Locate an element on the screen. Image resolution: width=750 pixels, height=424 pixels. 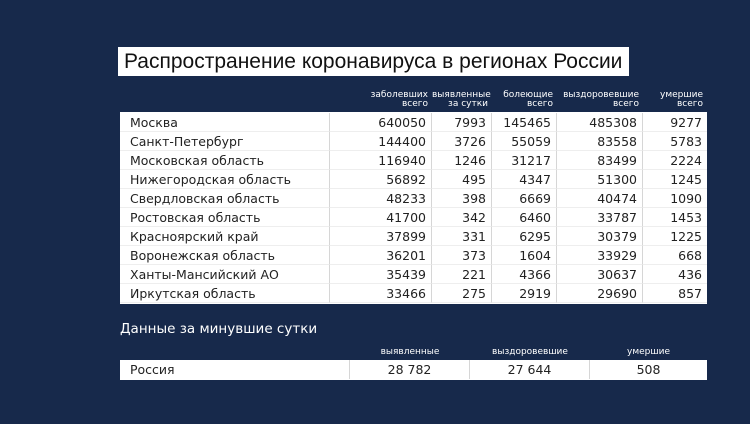
cell-value: 6669 is located at coordinates (524, 198).